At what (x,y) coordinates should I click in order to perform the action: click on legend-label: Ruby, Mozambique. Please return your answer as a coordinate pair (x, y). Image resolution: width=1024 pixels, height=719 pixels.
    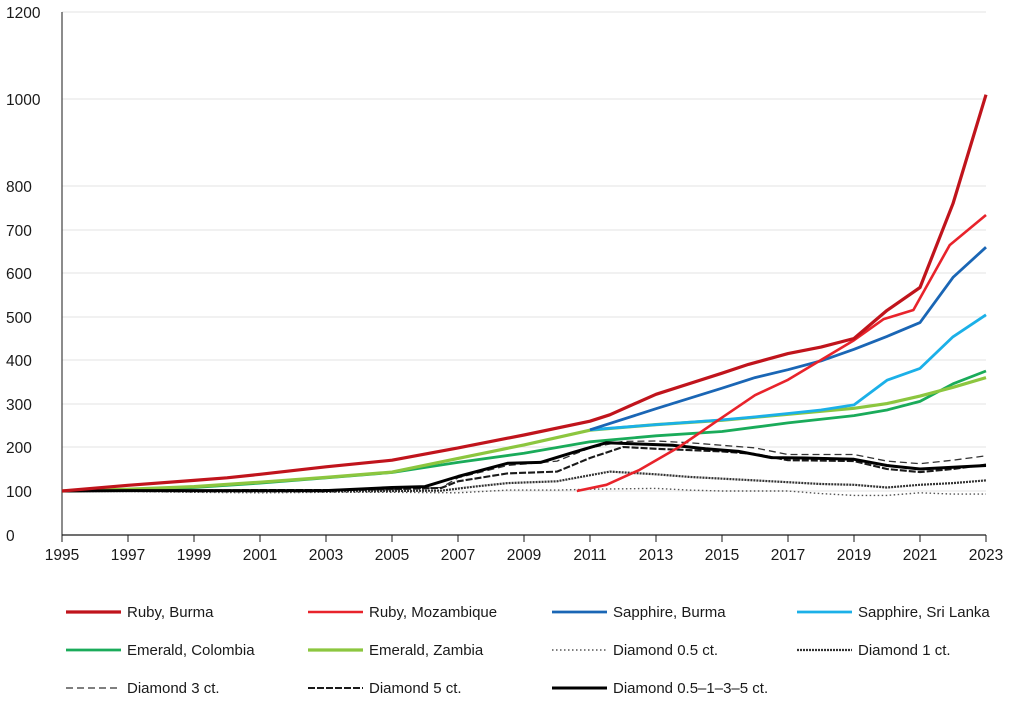
    Looking at the image, I should click on (433, 612).